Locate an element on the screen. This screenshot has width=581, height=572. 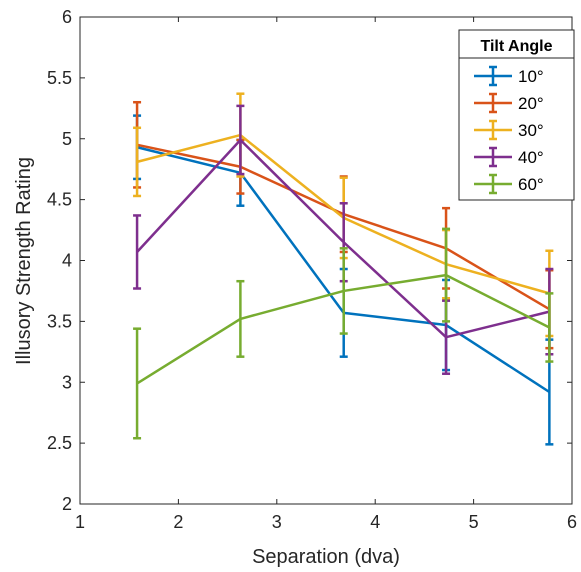
y-tick-label: 2 is located at coordinates (67, 504).